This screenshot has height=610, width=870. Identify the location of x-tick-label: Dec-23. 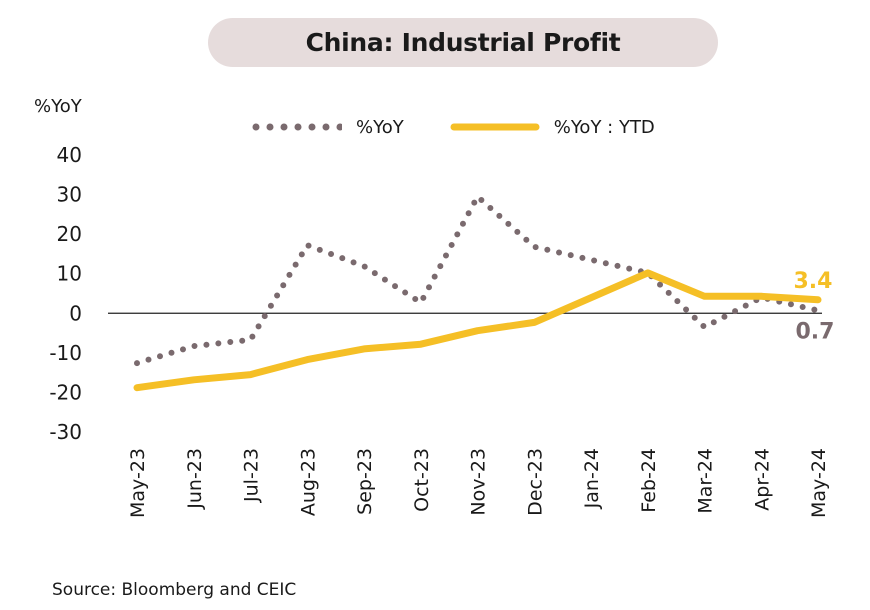
(535, 482).